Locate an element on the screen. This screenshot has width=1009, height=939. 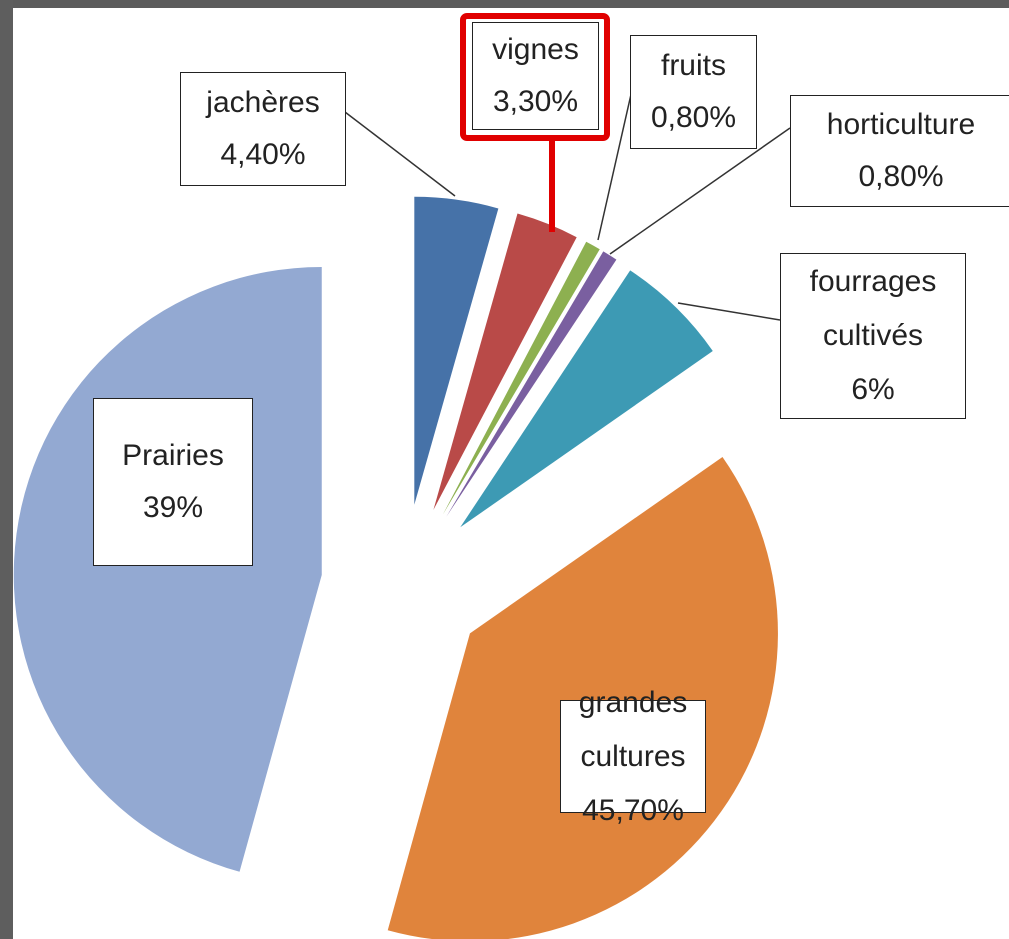
value-label: 6% is located at coordinates (873, 389).